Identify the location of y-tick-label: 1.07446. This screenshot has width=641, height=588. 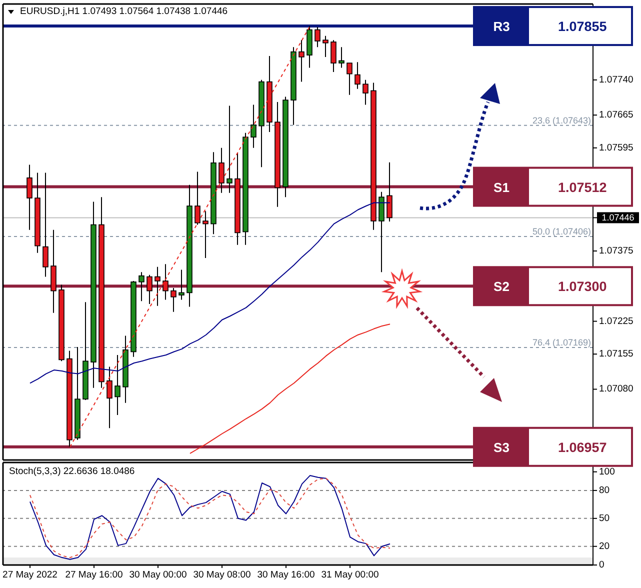
(618, 217).